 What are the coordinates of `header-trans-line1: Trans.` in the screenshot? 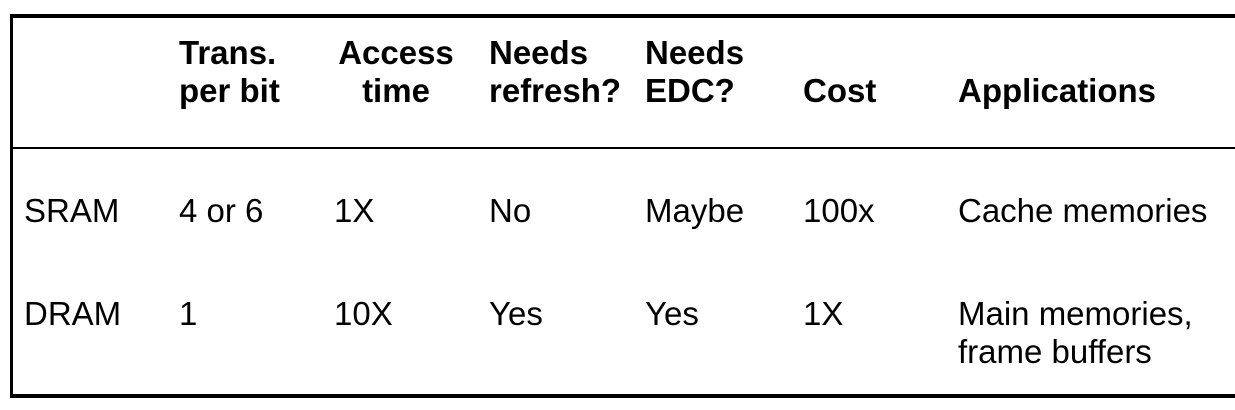 It's located at (228, 52).